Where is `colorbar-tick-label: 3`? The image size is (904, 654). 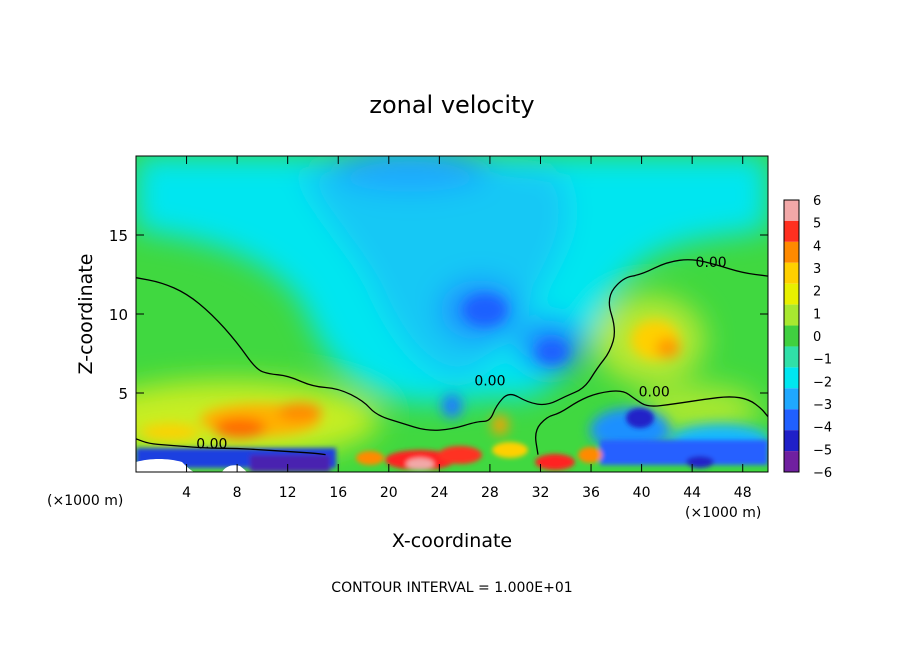
colorbar-tick-label: 3 is located at coordinates (817, 269).